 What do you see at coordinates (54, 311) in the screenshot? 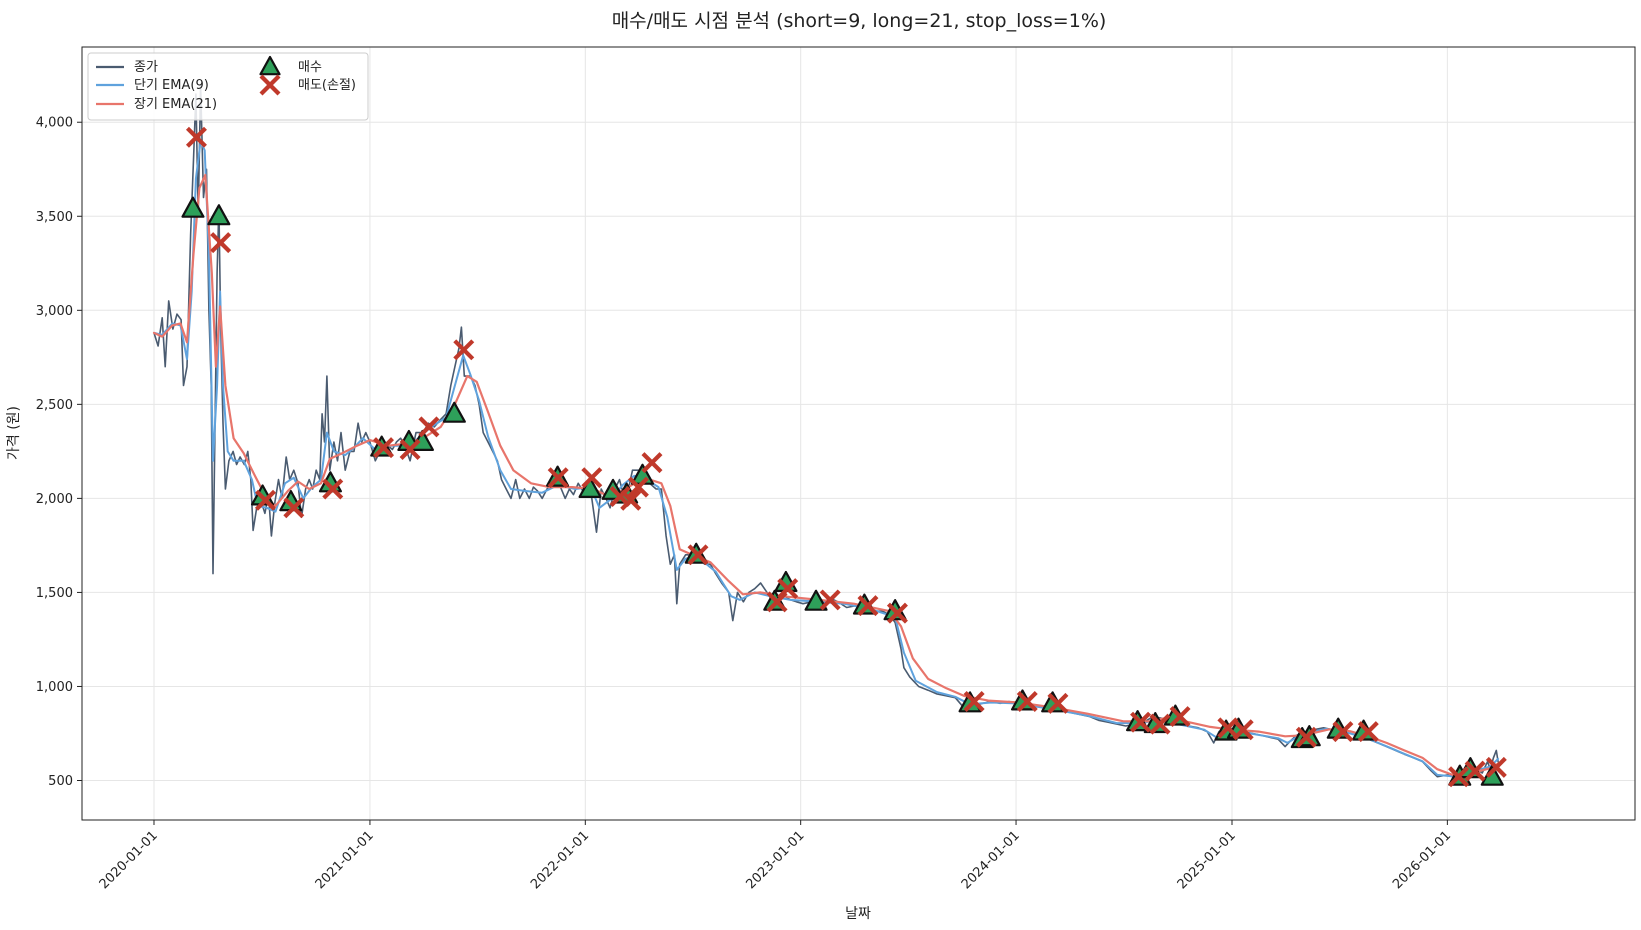
I see `y-tick-label: 3,000` at bounding box center [54, 311].